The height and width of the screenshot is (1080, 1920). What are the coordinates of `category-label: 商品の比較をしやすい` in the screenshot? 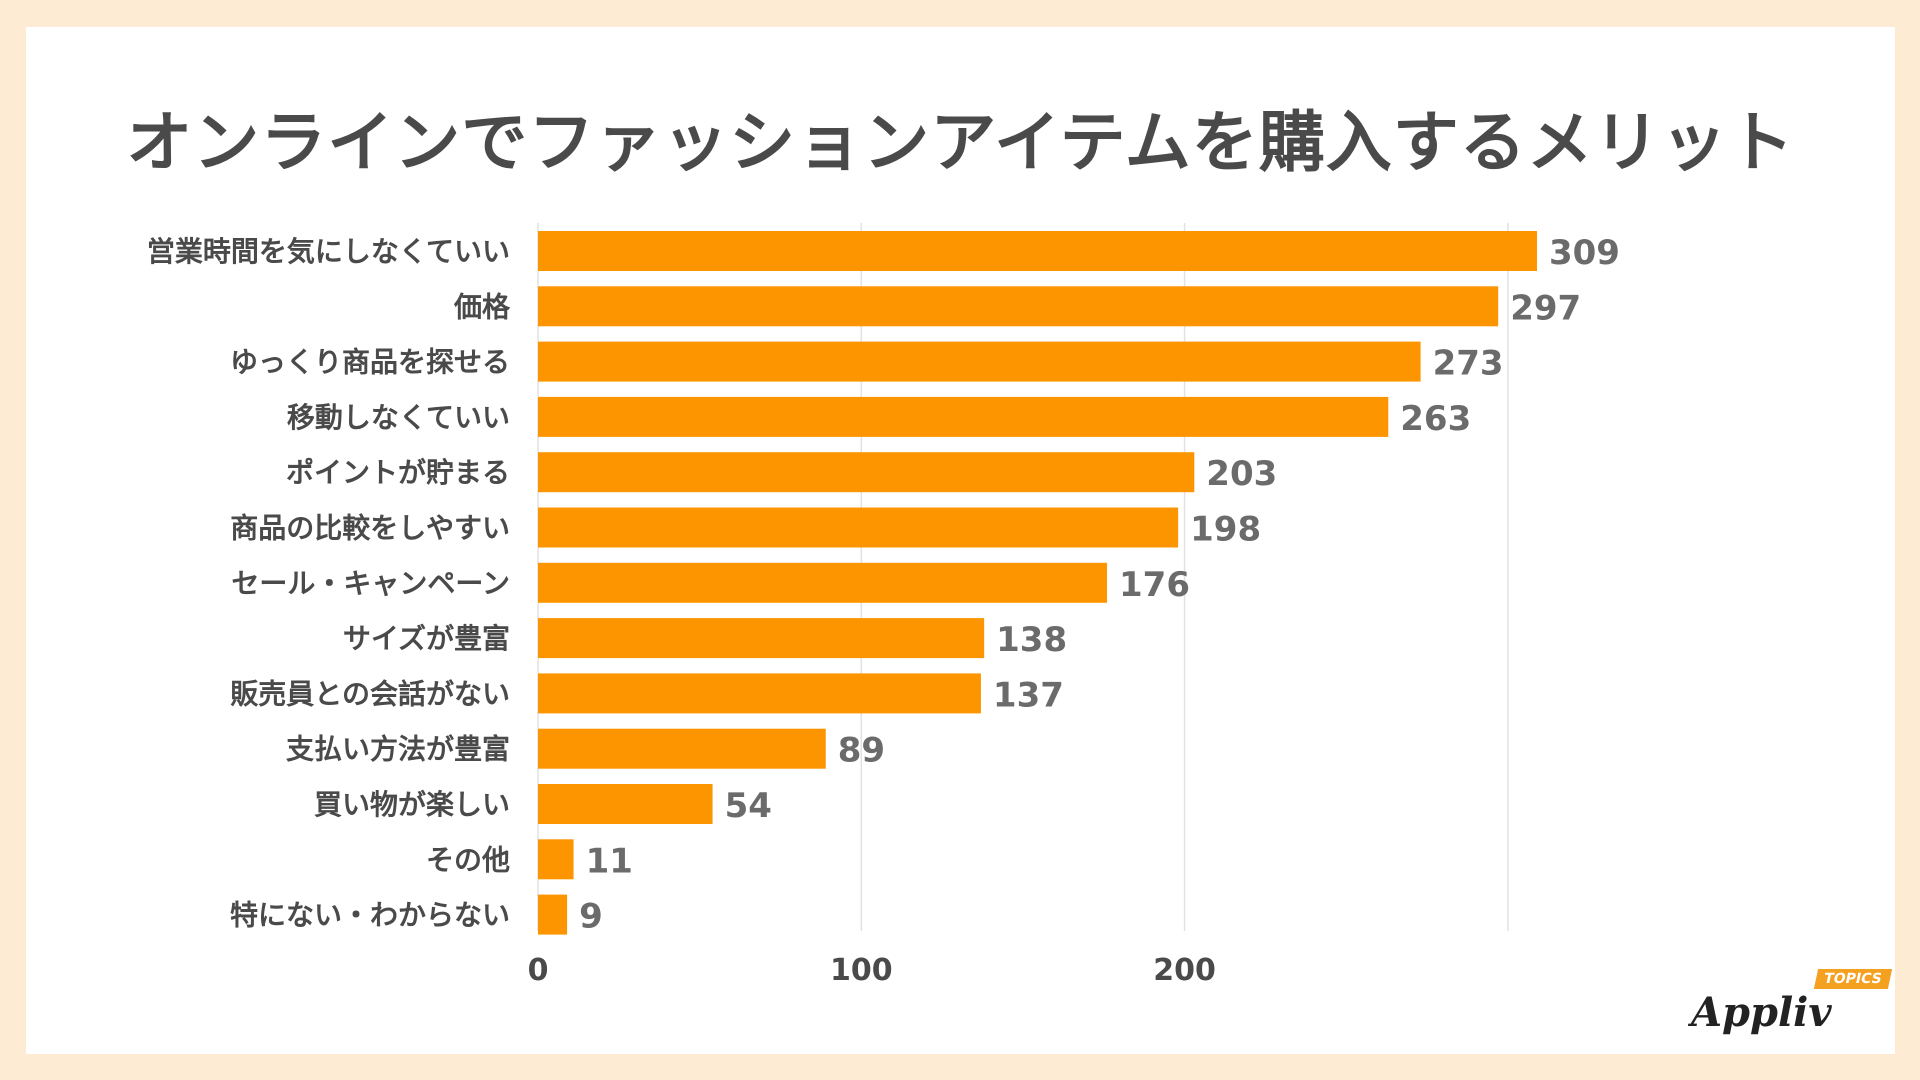 It's located at (370, 528).